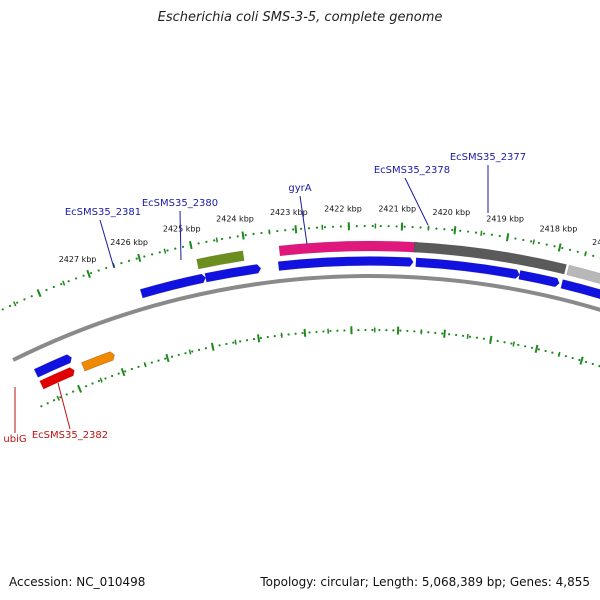 The height and width of the screenshot is (600, 600). I want to click on gene-label: gyrA, so click(299, 188).